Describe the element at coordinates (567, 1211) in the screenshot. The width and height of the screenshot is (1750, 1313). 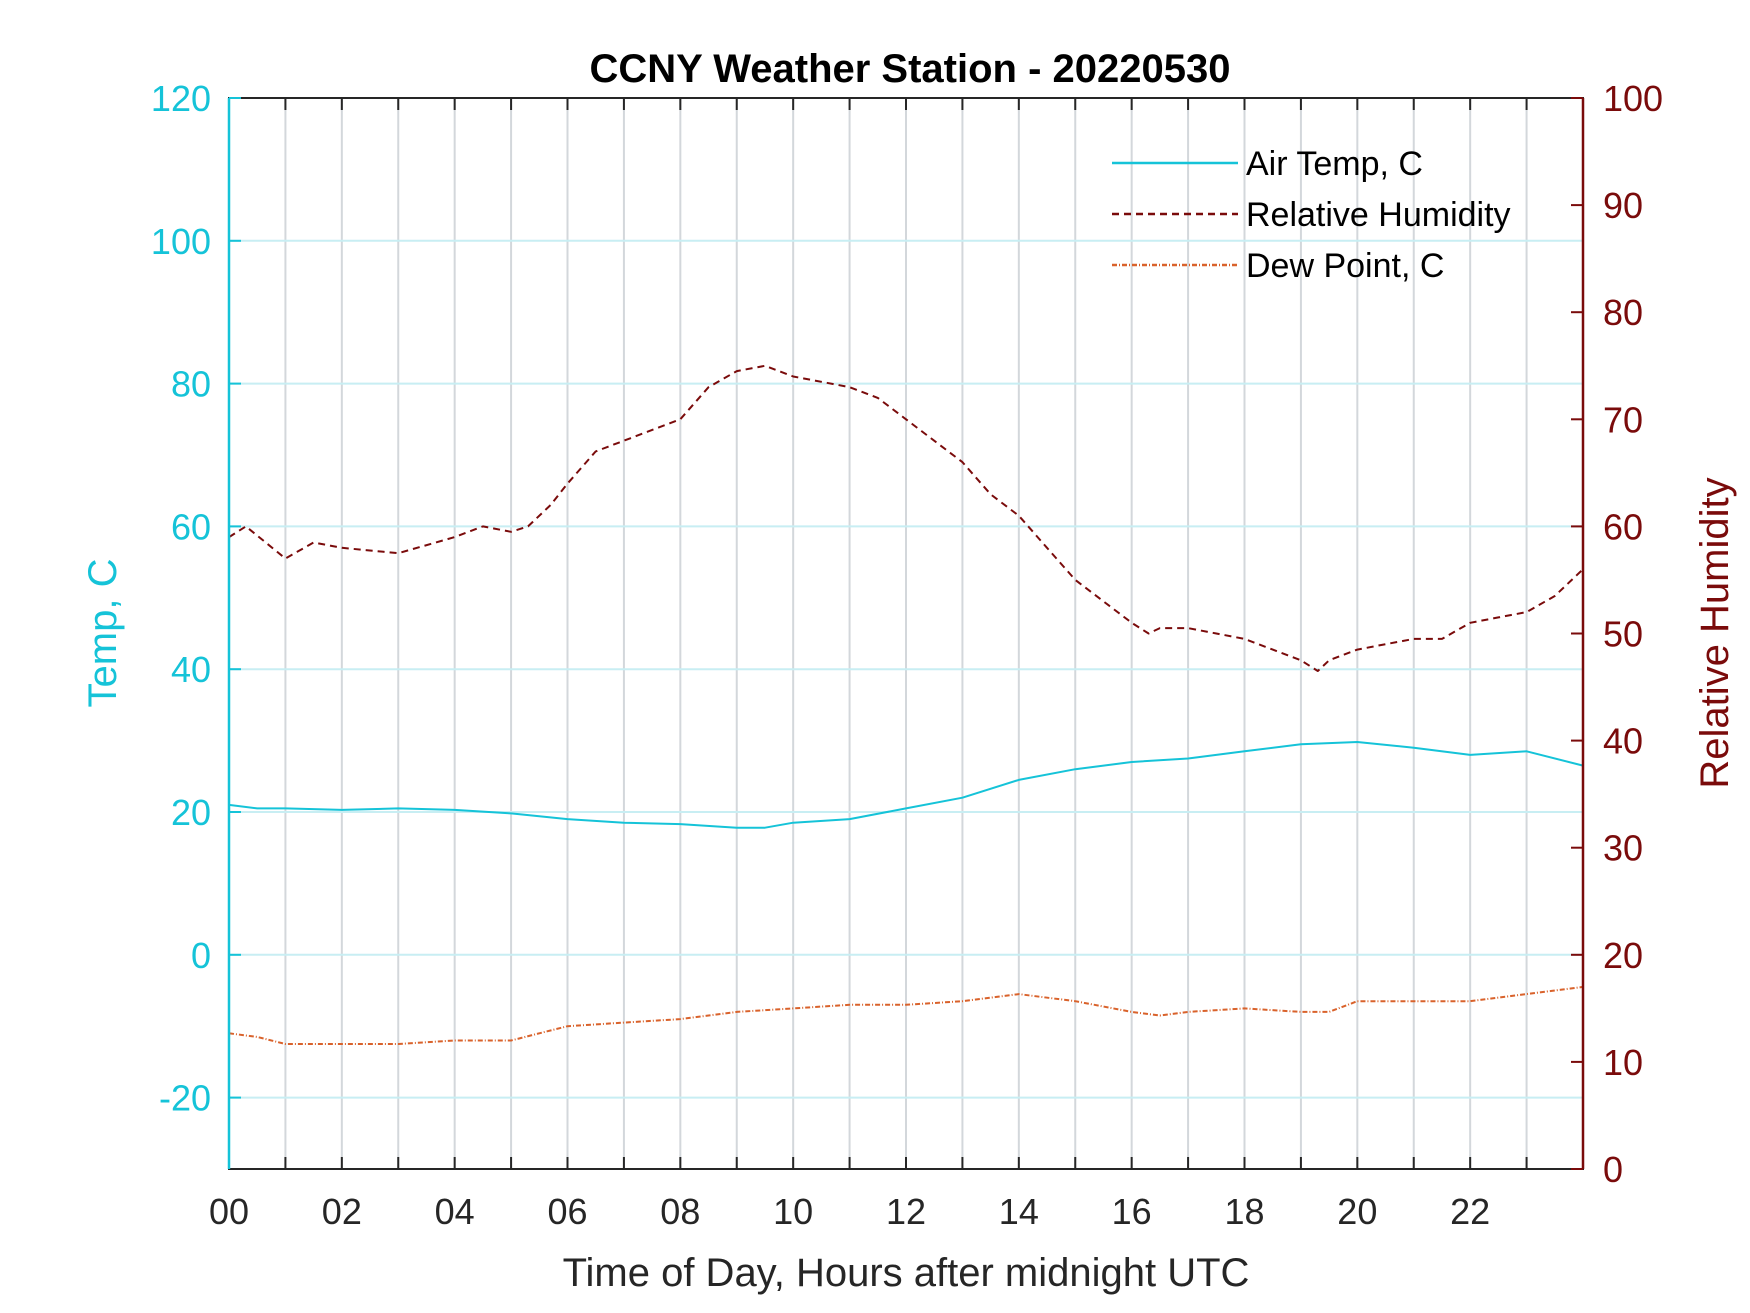
I see `x-tick-label: 06` at that location.